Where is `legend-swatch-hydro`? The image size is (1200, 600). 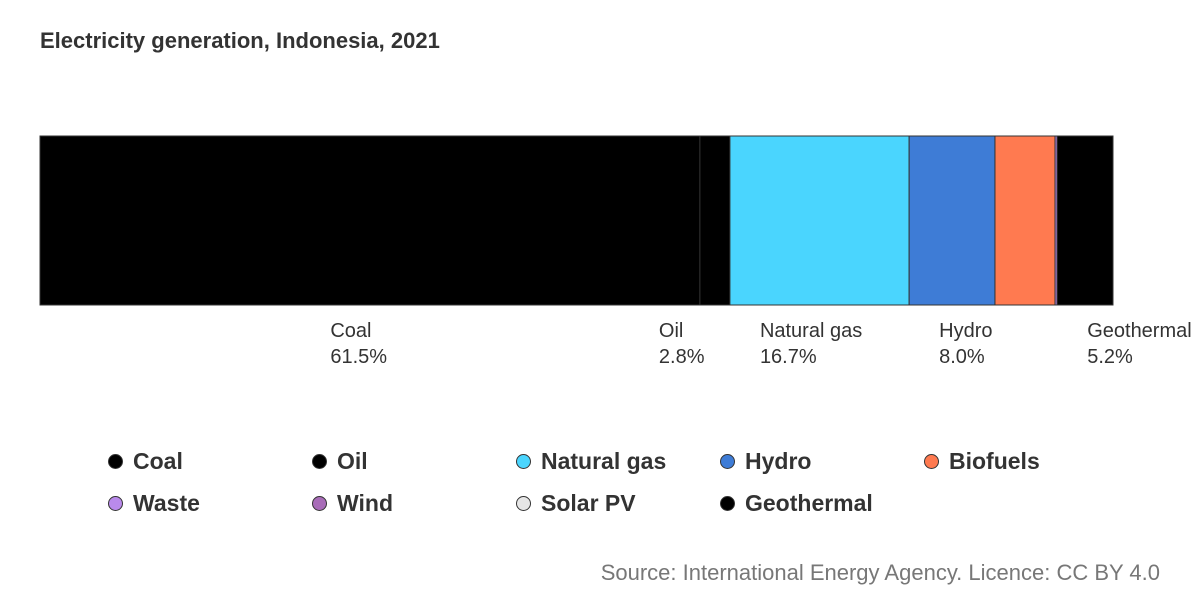 legend-swatch-hydro is located at coordinates (727, 461).